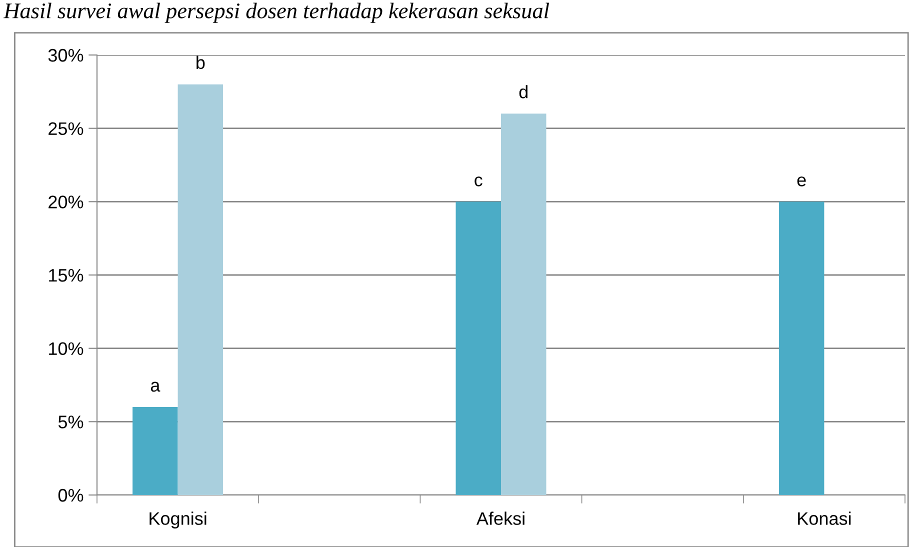 The height and width of the screenshot is (547, 921). Describe the element at coordinates (200, 63) in the screenshot. I see `data-label: b` at that location.